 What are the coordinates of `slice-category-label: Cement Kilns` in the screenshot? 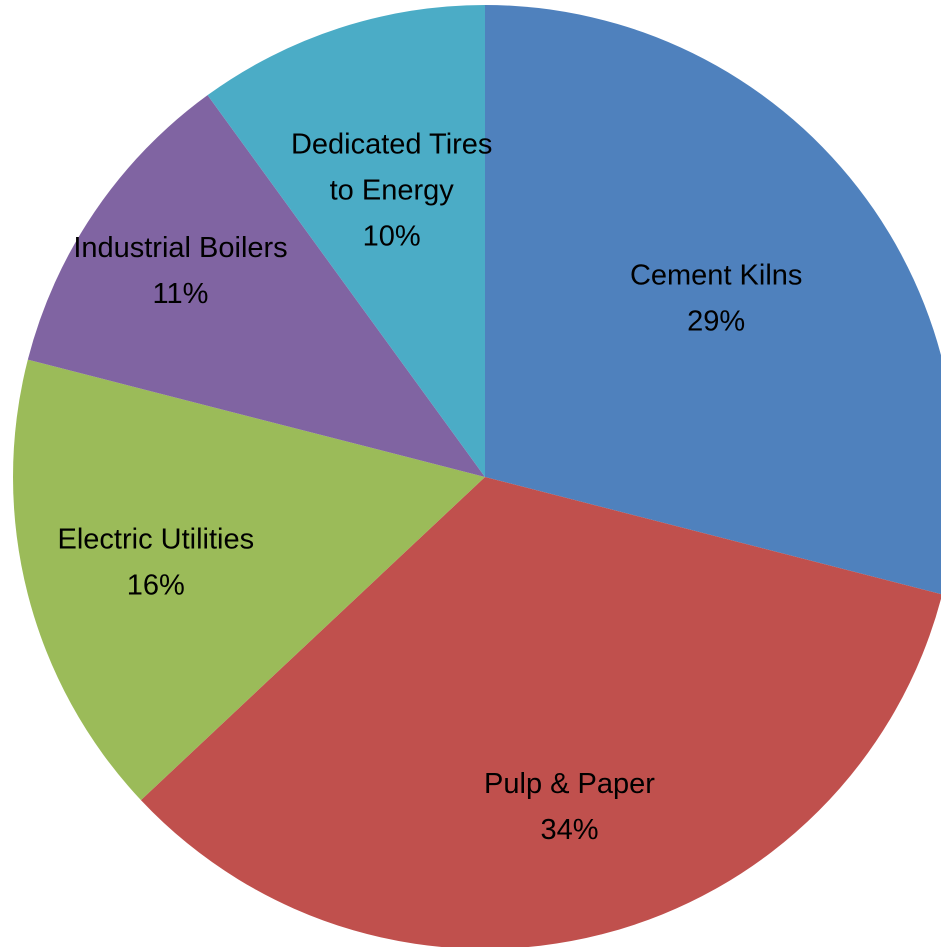 It's located at (716, 276).